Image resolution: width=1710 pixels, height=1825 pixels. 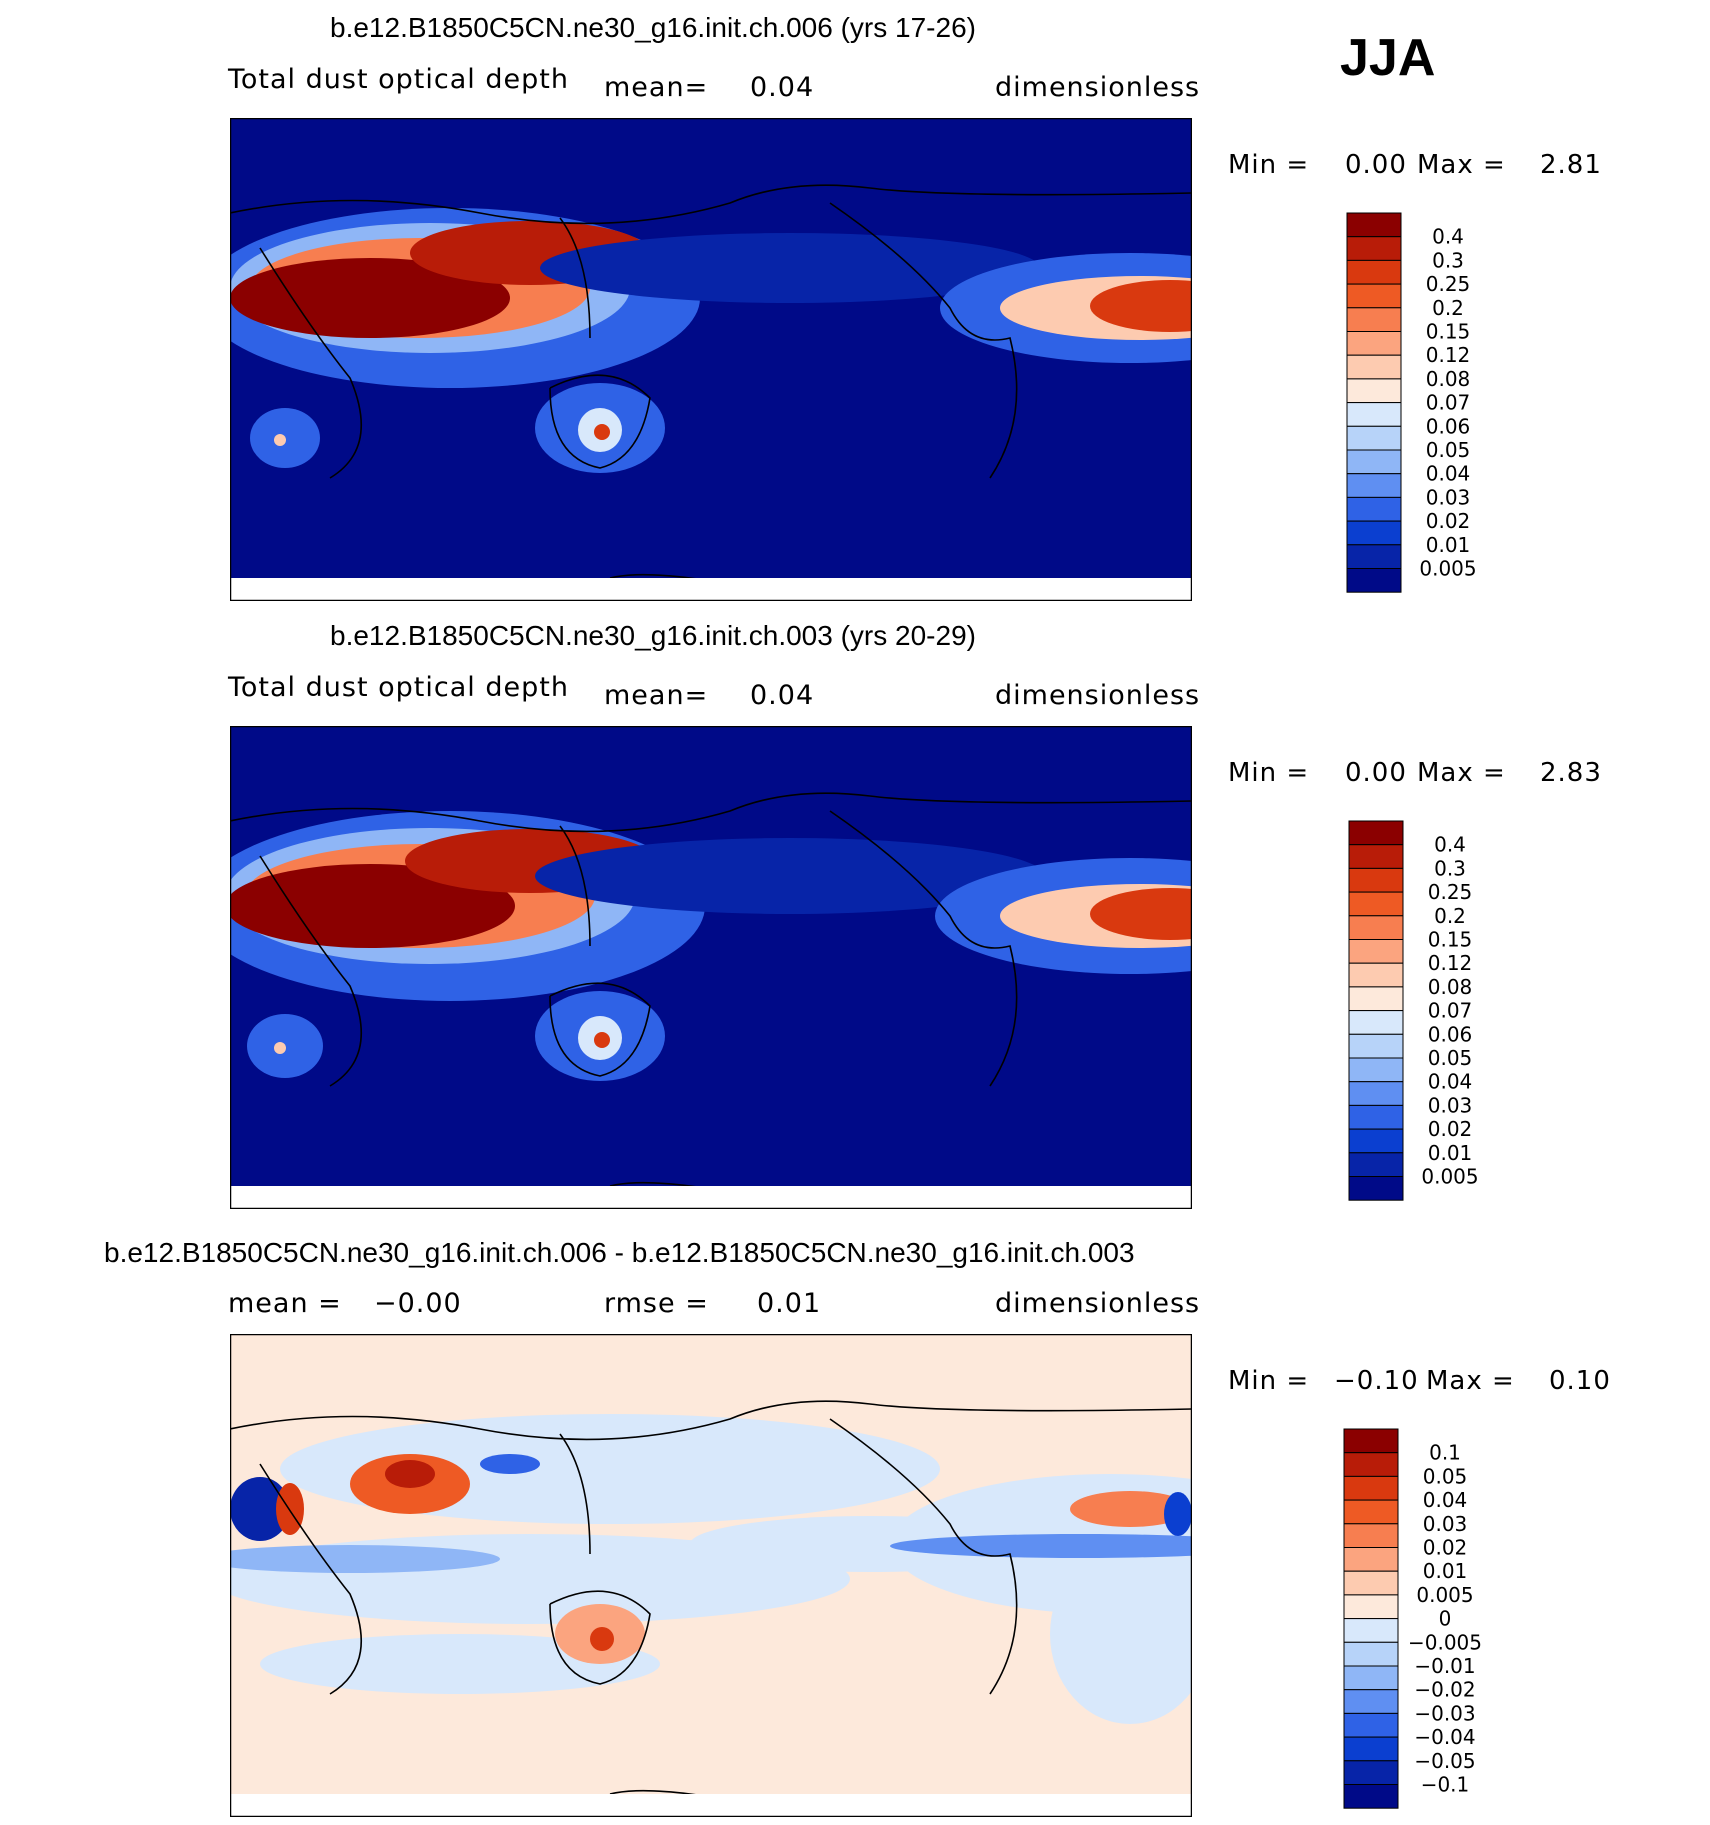 What do you see at coordinates (1178, 1514) in the screenshot?
I see `panel3-atlantic-east-neg` at bounding box center [1178, 1514].